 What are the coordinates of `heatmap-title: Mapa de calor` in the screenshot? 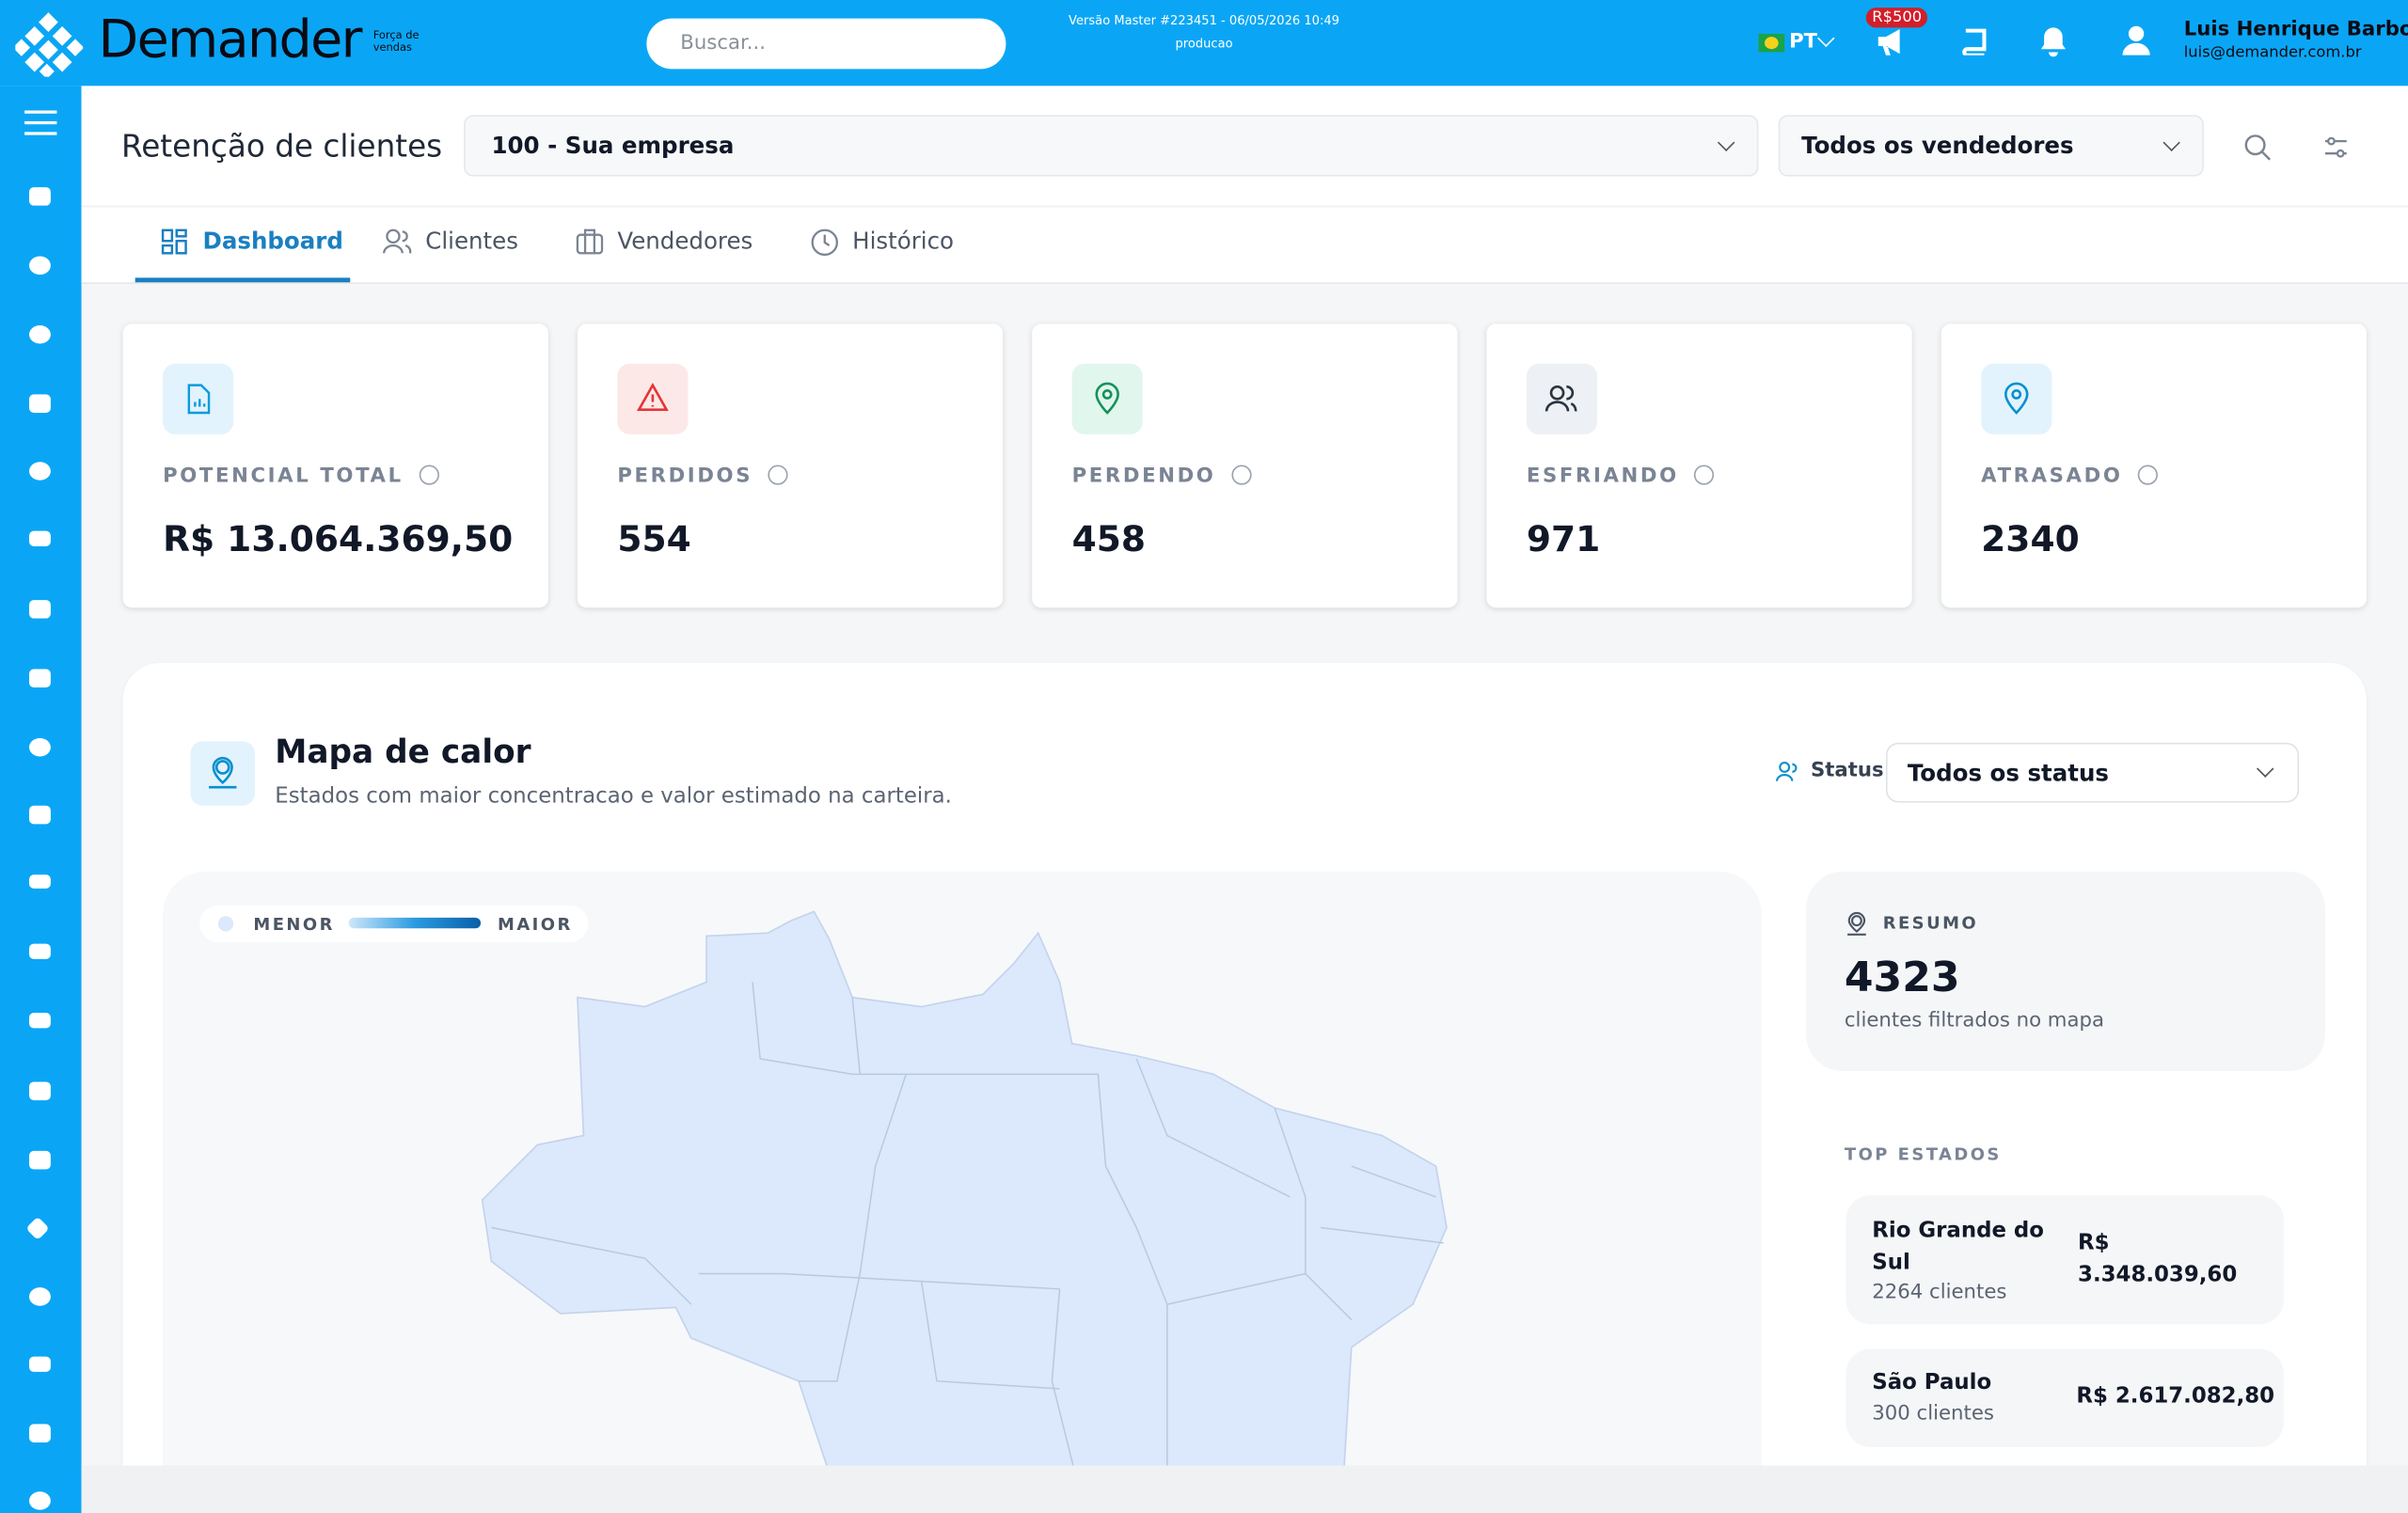 It's located at (403, 752).